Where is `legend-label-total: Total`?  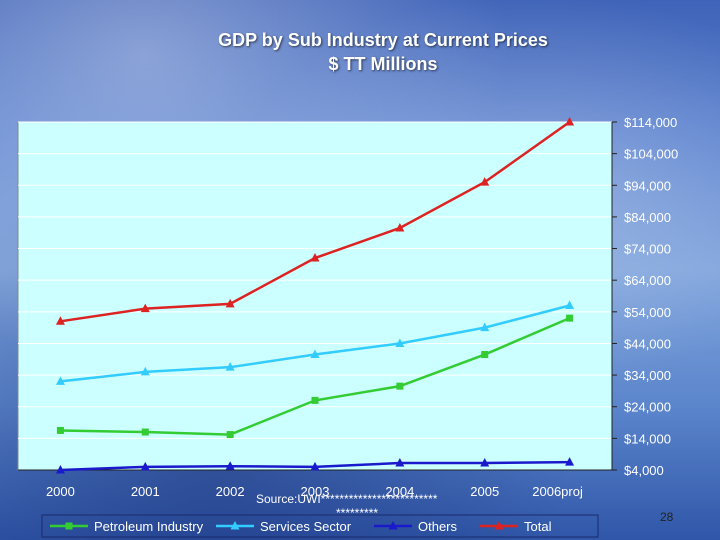
legend-label-total: Total is located at coordinates (538, 526).